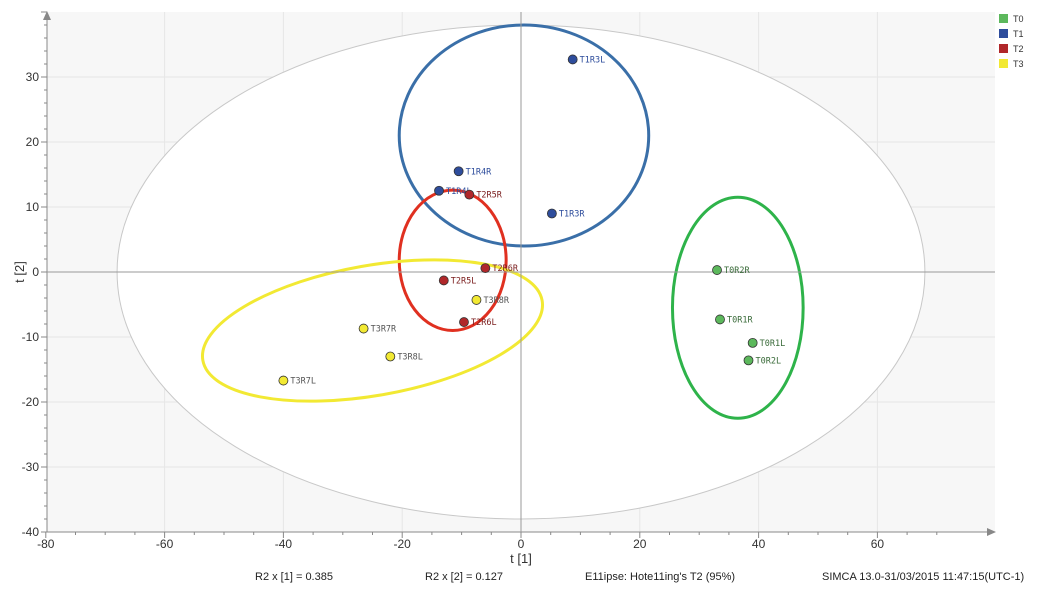 The width and height of the screenshot is (1044, 594). What do you see at coordinates (31, 532) in the screenshot?
I see `y-tick-label: -40` at bounding box center [31, 532].